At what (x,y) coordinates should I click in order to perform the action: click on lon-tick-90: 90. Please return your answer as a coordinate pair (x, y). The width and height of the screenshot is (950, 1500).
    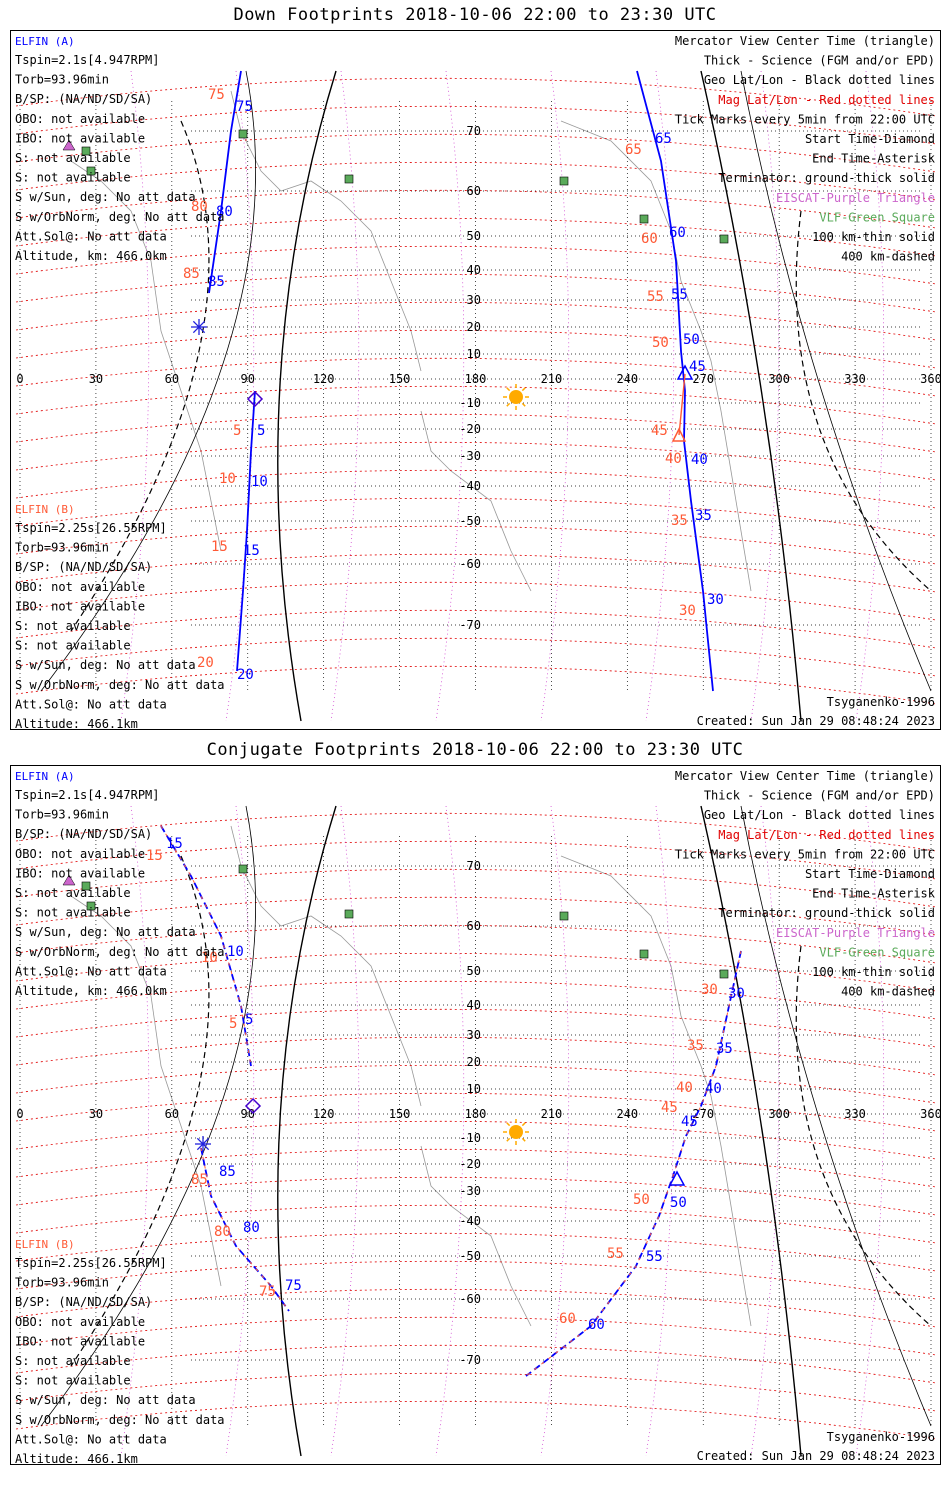
    Looking at the image, I should click on (248, 379).